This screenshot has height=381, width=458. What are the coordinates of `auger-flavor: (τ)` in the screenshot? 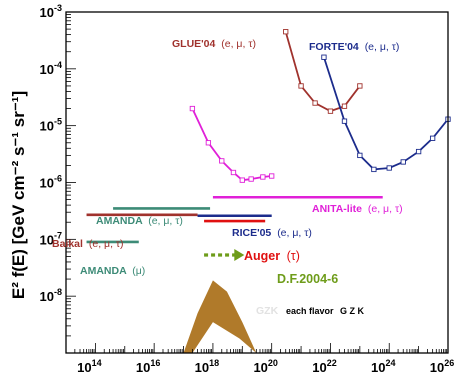 It's located at (293, 256).